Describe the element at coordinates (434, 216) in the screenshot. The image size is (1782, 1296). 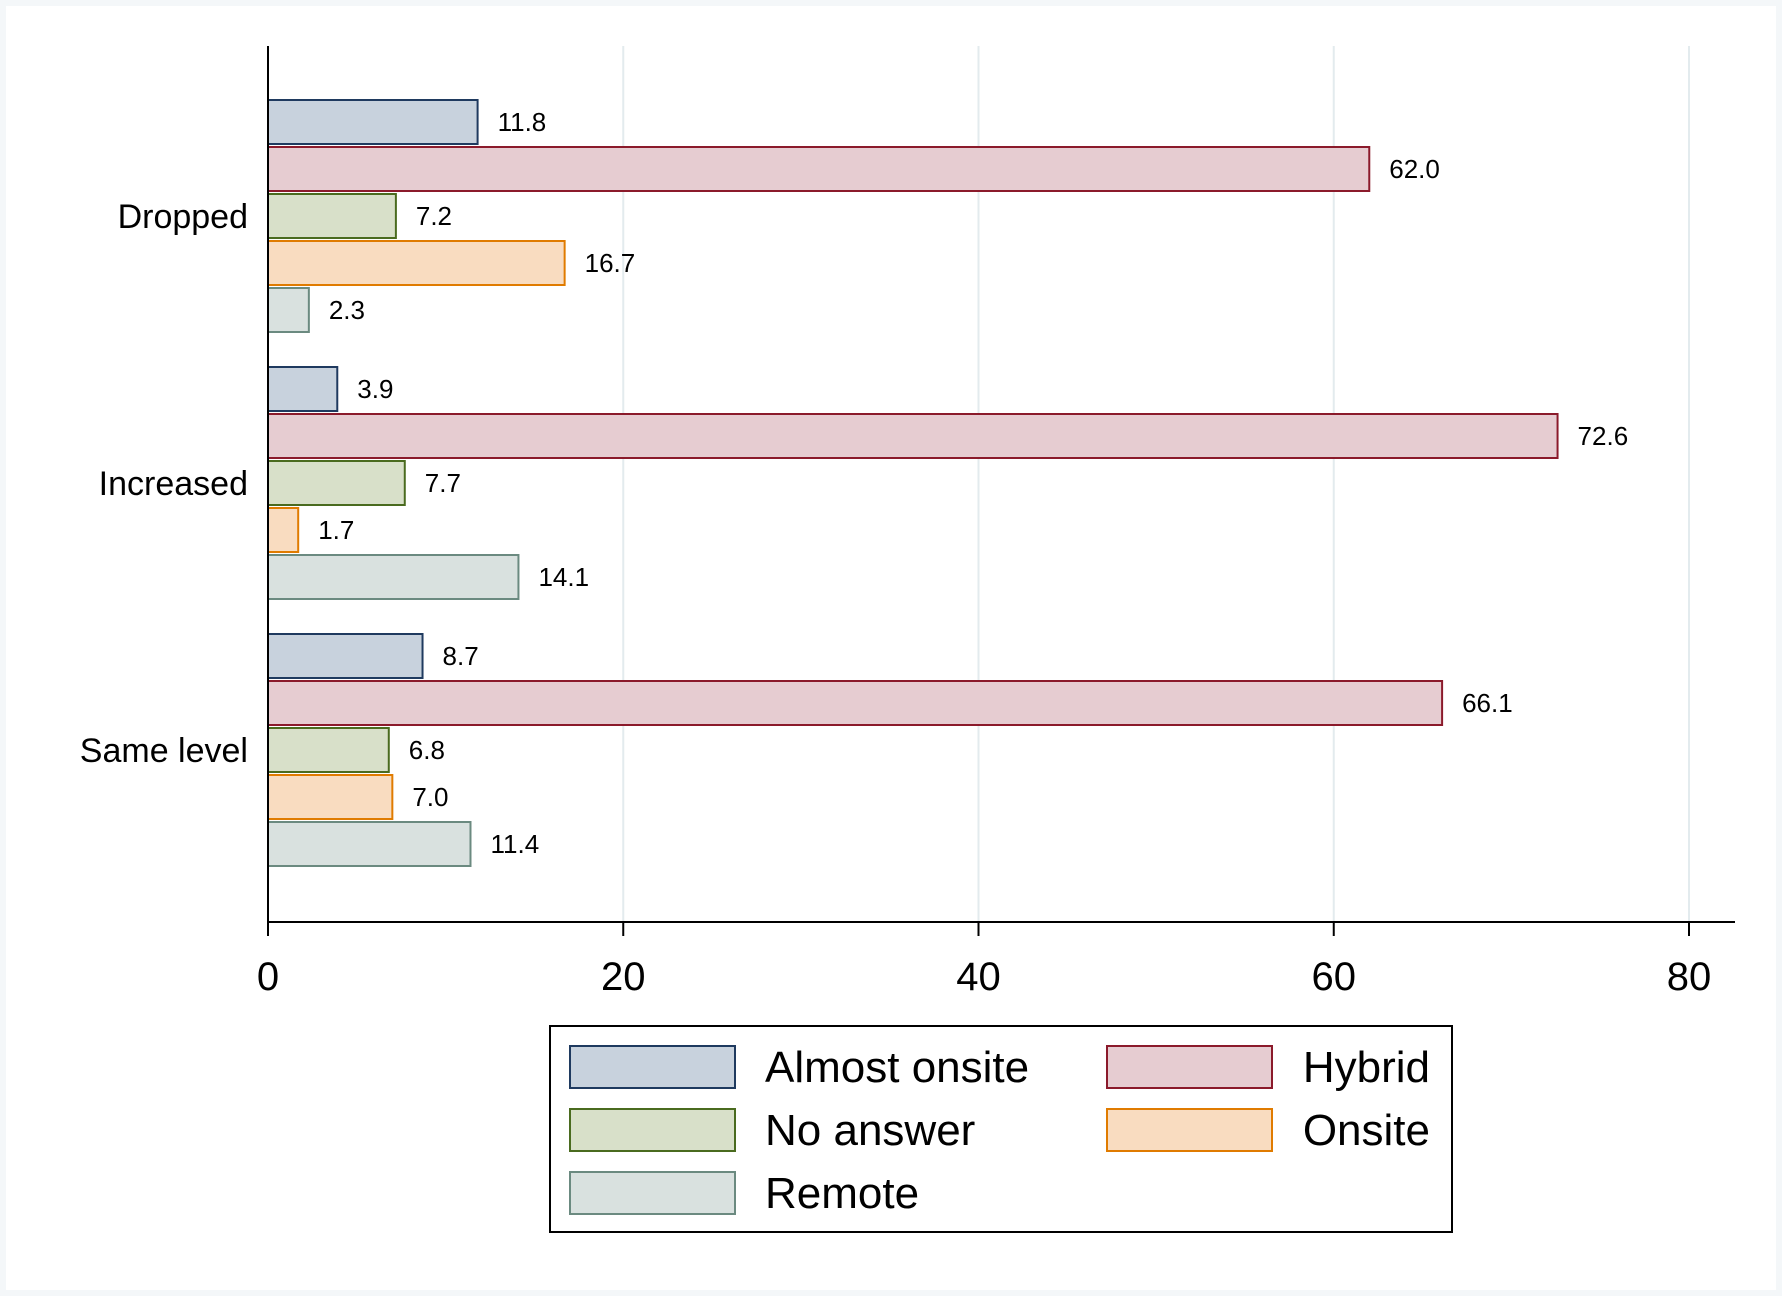
I see `value-label: 7.2` at that location.